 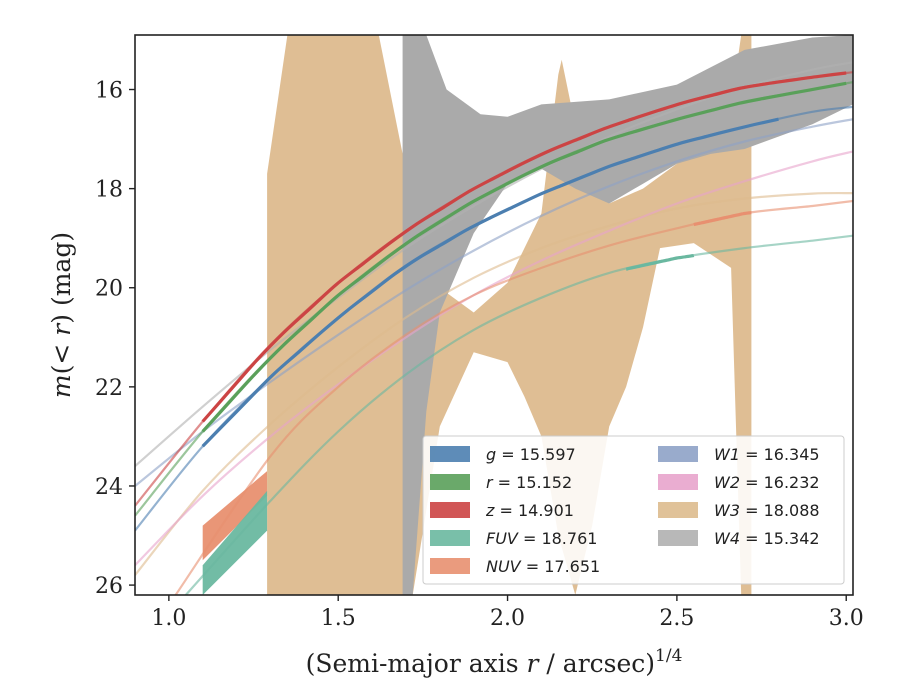 I want to click on legend-label-w4: W4 = 15.342, so click(x=767, y=538).